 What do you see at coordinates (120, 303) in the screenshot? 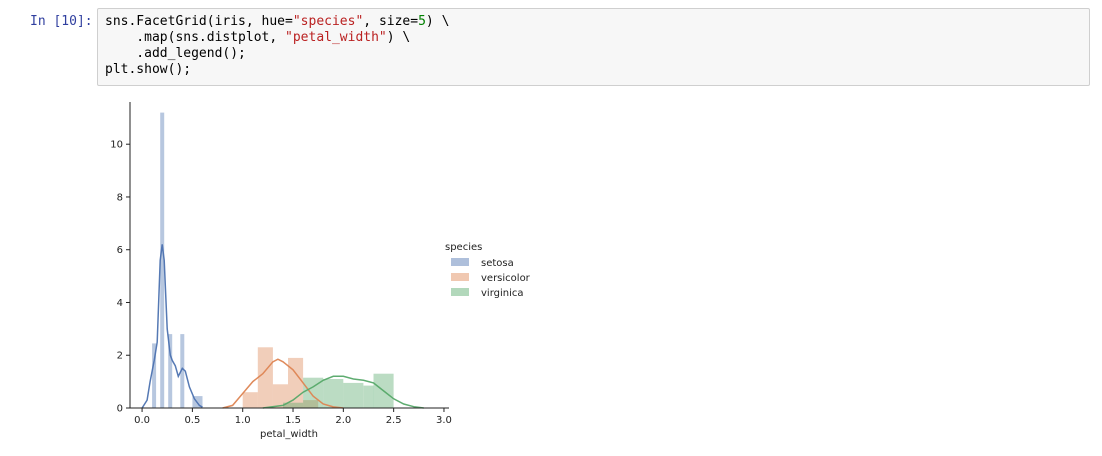
I see `y-tick-label-3: 4` at bounding box center [120, 303].